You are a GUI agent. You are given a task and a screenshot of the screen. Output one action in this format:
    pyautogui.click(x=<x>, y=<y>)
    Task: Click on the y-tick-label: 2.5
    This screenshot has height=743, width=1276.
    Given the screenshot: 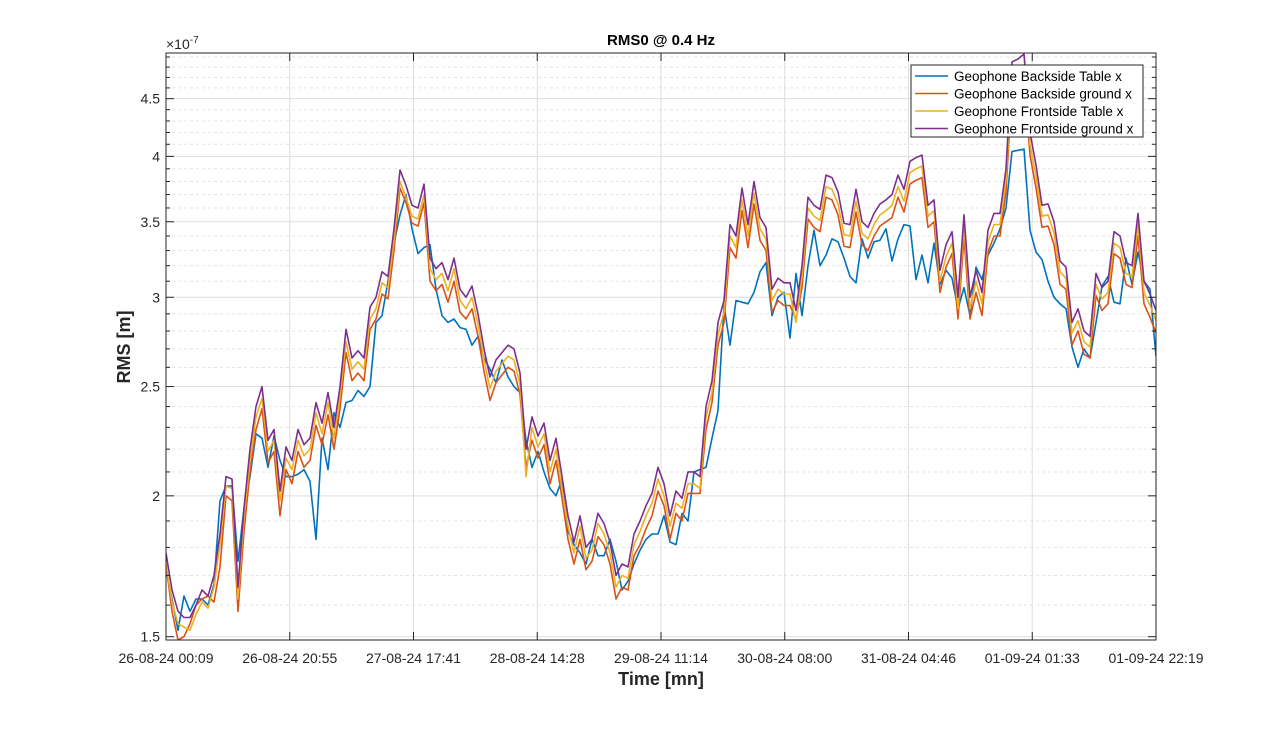 What is the action you would take?
    pyautogui.click(x=151, y=387)
    